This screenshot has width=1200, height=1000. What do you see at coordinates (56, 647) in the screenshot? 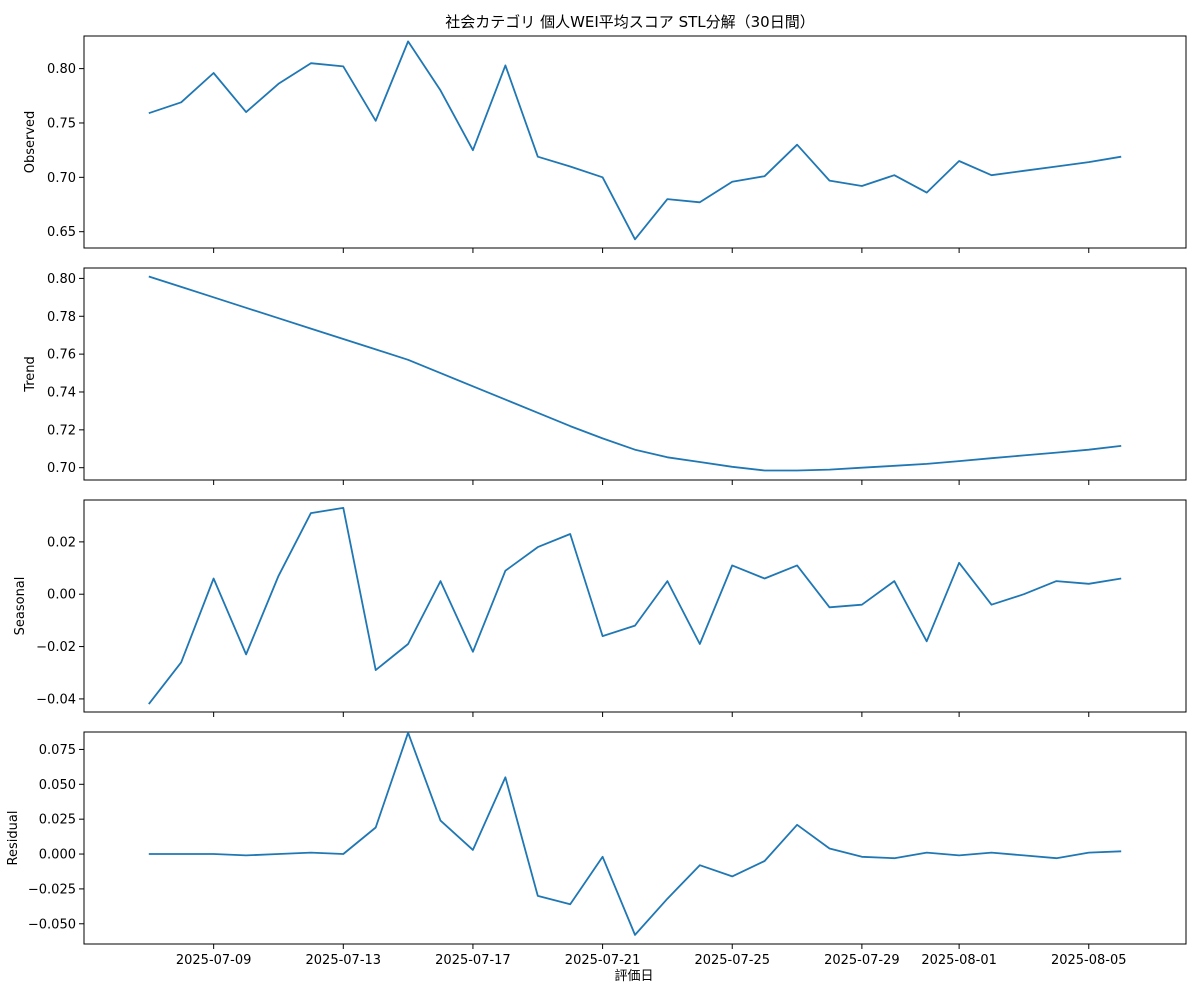
I see `y-tick-label: −0.02` at bounding box center [56, 647].